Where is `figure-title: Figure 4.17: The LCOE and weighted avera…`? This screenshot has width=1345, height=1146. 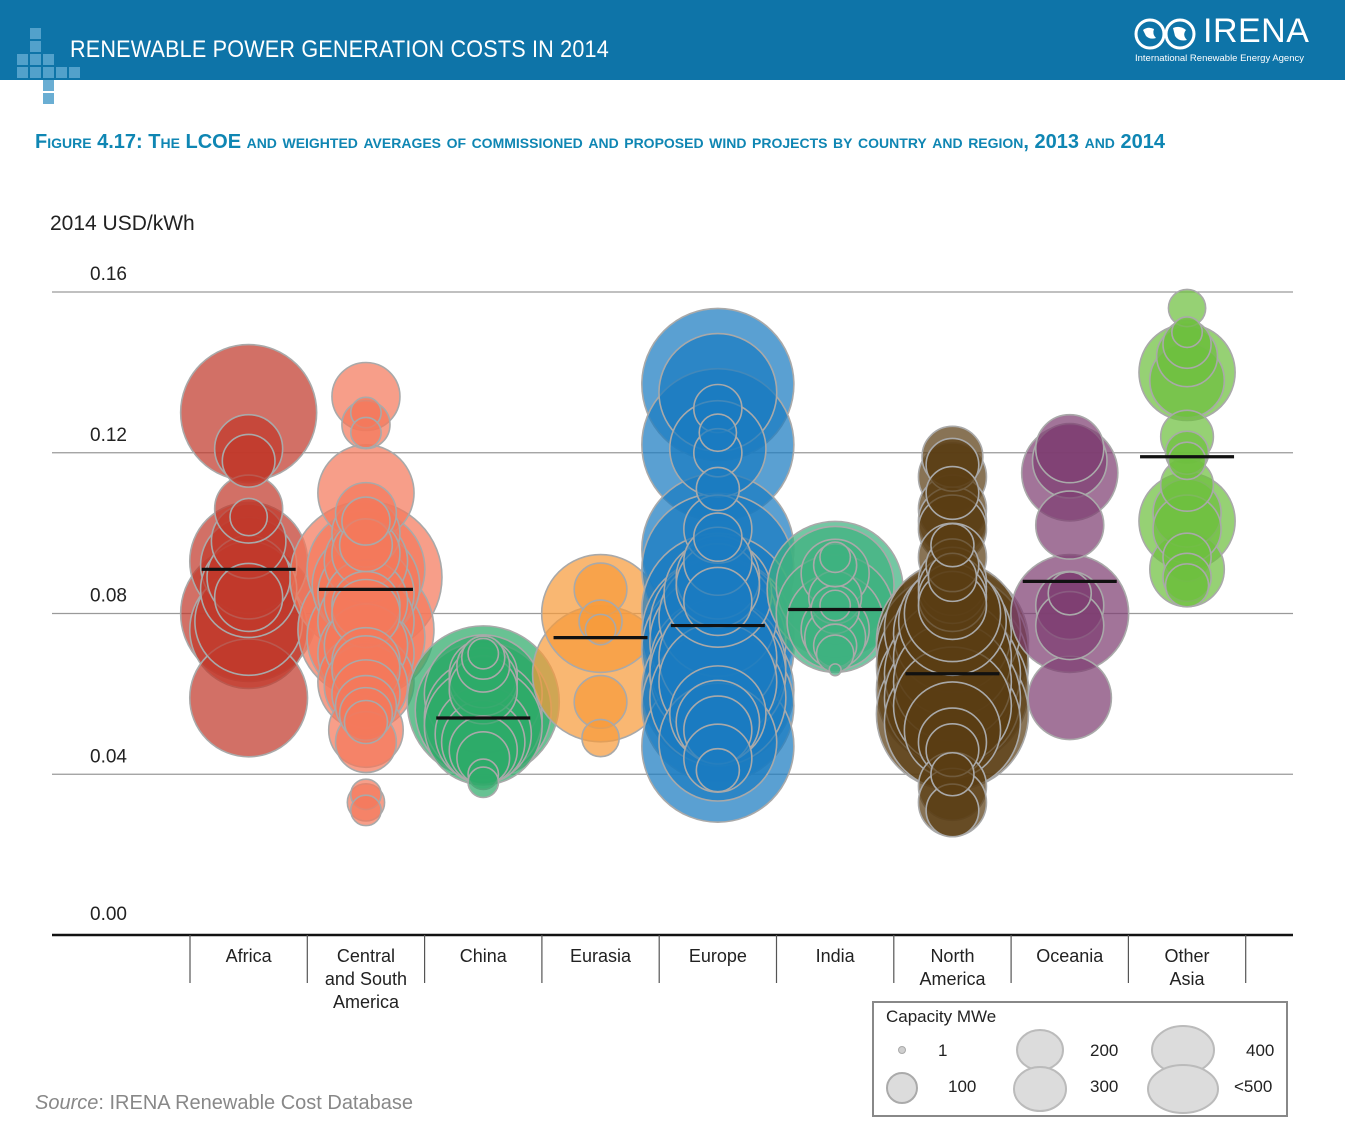
figure-title: Figure 4.17: The LCOE and weighted avera… is located at coordinates (600, 142).